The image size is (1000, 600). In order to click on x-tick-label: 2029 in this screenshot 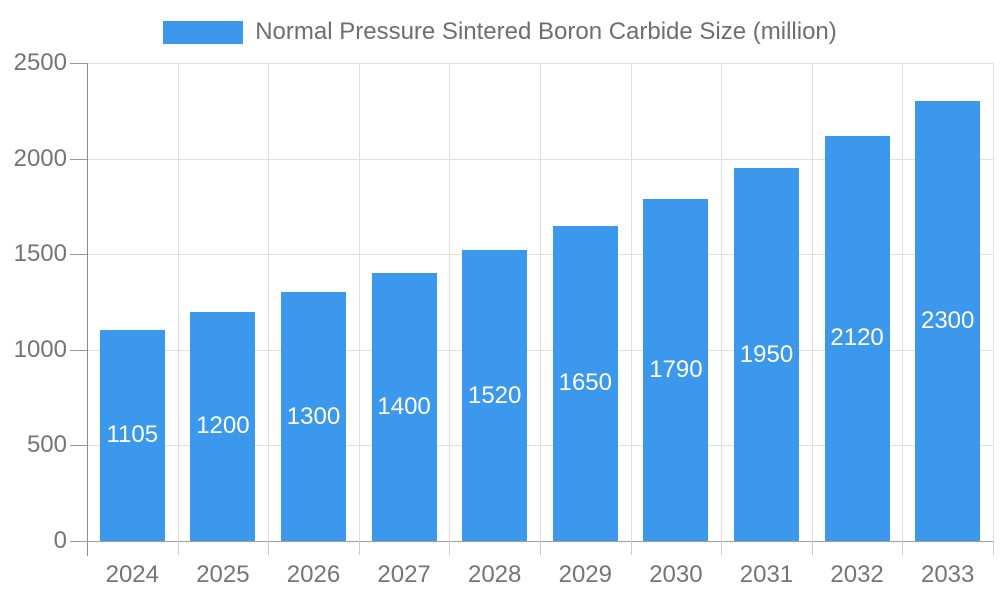, I will do `click(585, 574)`.